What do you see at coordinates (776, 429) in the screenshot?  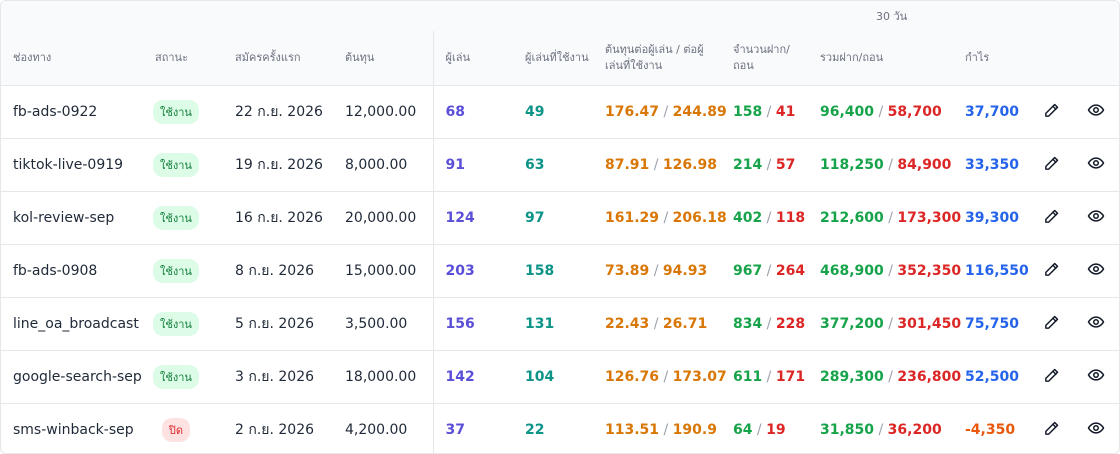 I see `withdraw-count: 19` at bounding box center [776, 429].